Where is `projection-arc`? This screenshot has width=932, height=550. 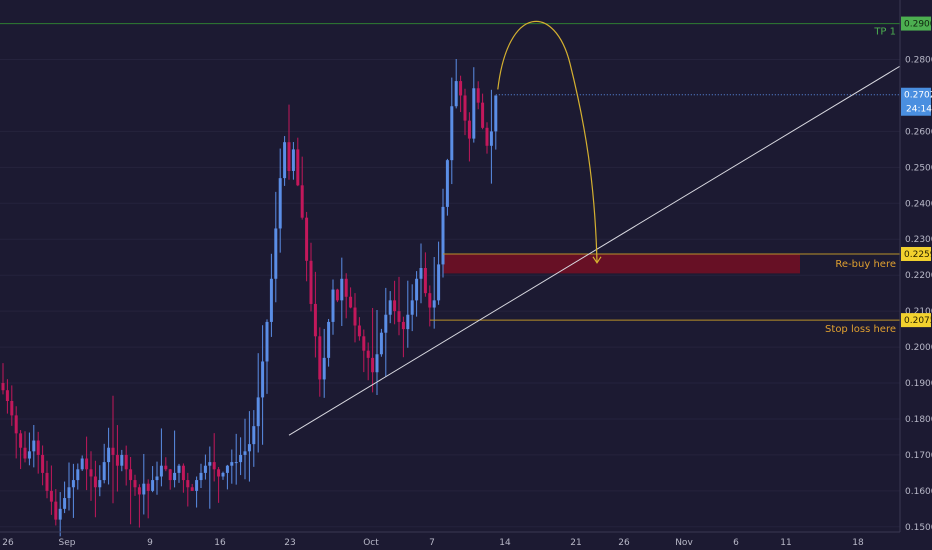
projection-arc is located at coordinates (547, 141).